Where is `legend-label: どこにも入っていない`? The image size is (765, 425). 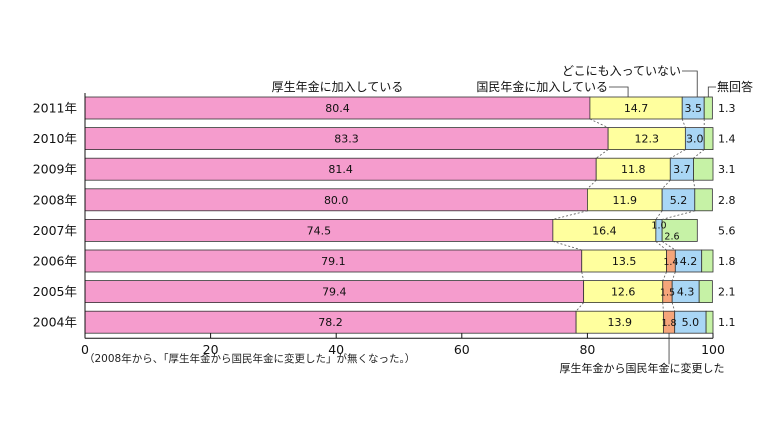 legend-label: どこにも入っていない is located at coordinates (621, 71).